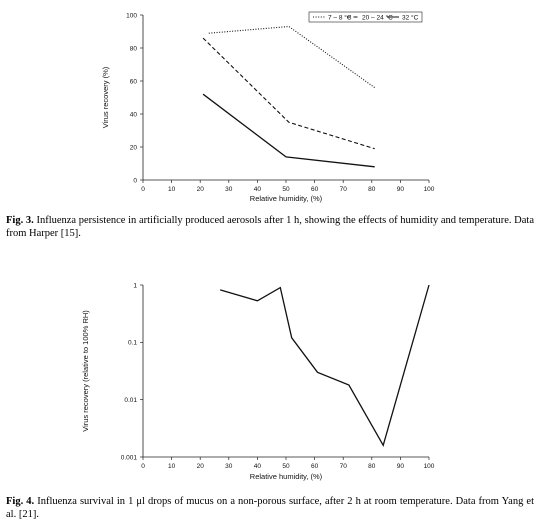  I want to click on figure-3-label: Fig. 3., so click(20, 220).